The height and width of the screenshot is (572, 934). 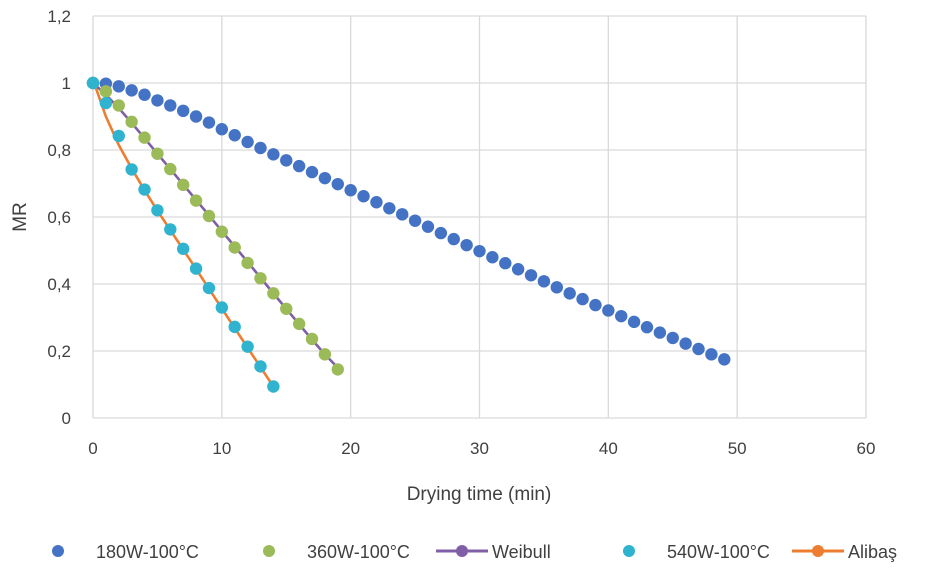 What do you see at coordinates (866, 448) in the screenshot?
I see `x-tick-label: 60` at bounding box center [866, 448].